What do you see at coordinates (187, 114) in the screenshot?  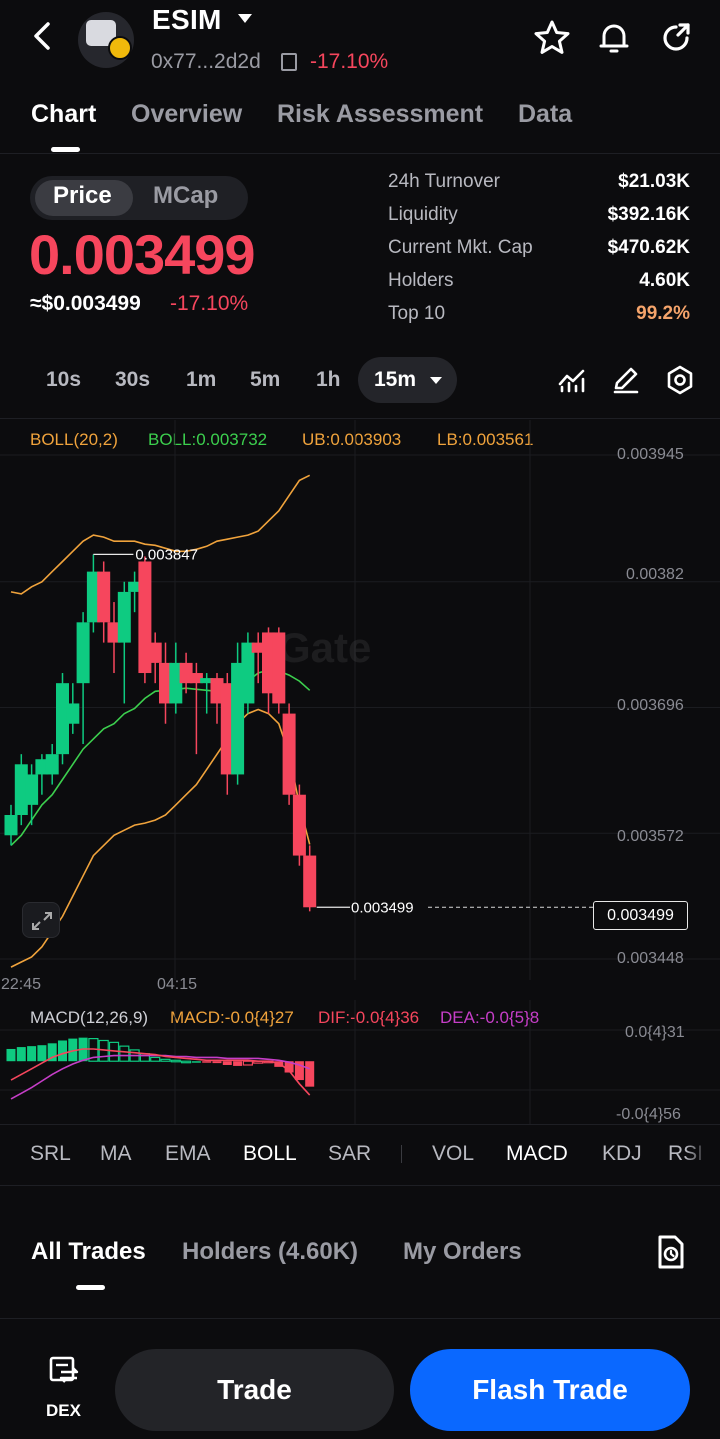 I see `tab-overview: Overview` at bounding box center [187, 114].